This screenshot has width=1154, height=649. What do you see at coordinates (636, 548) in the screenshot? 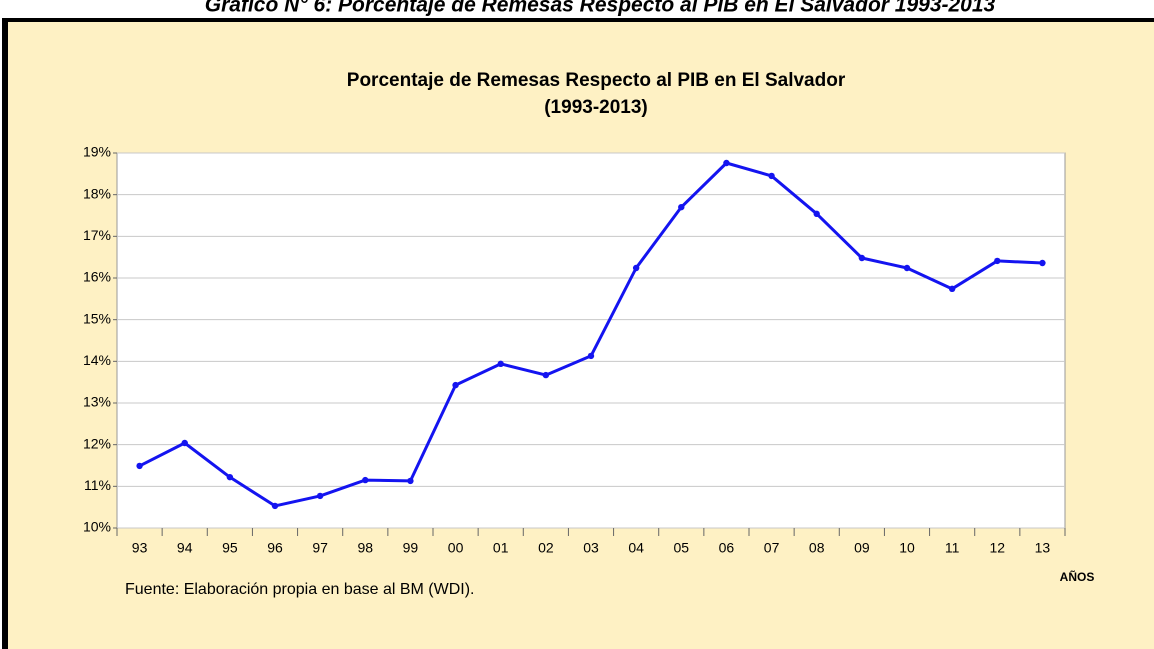
I see `x-tick-label: 04` at bounding box center [636, 548].